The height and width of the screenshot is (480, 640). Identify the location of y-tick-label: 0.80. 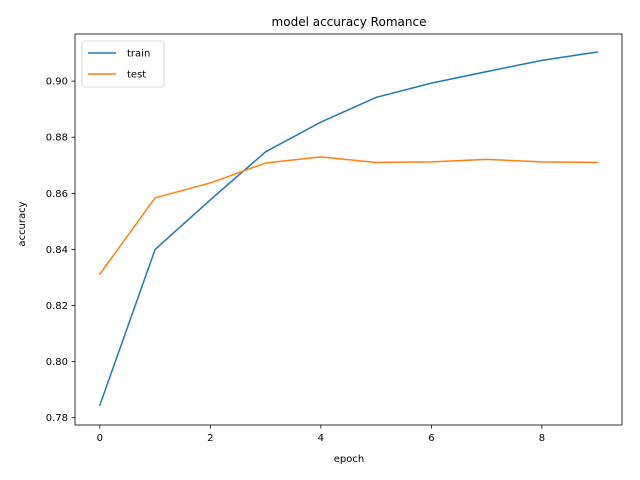
(57, 362).